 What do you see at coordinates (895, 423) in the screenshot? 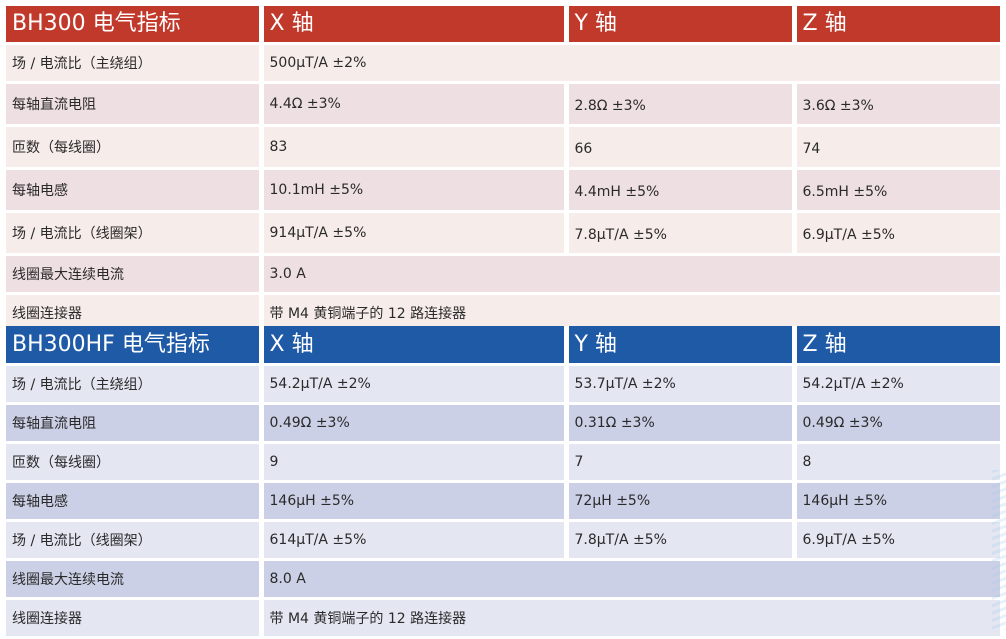
I see `cell-z: 0.49Ω ±3%` at bounding box center [895, 423].